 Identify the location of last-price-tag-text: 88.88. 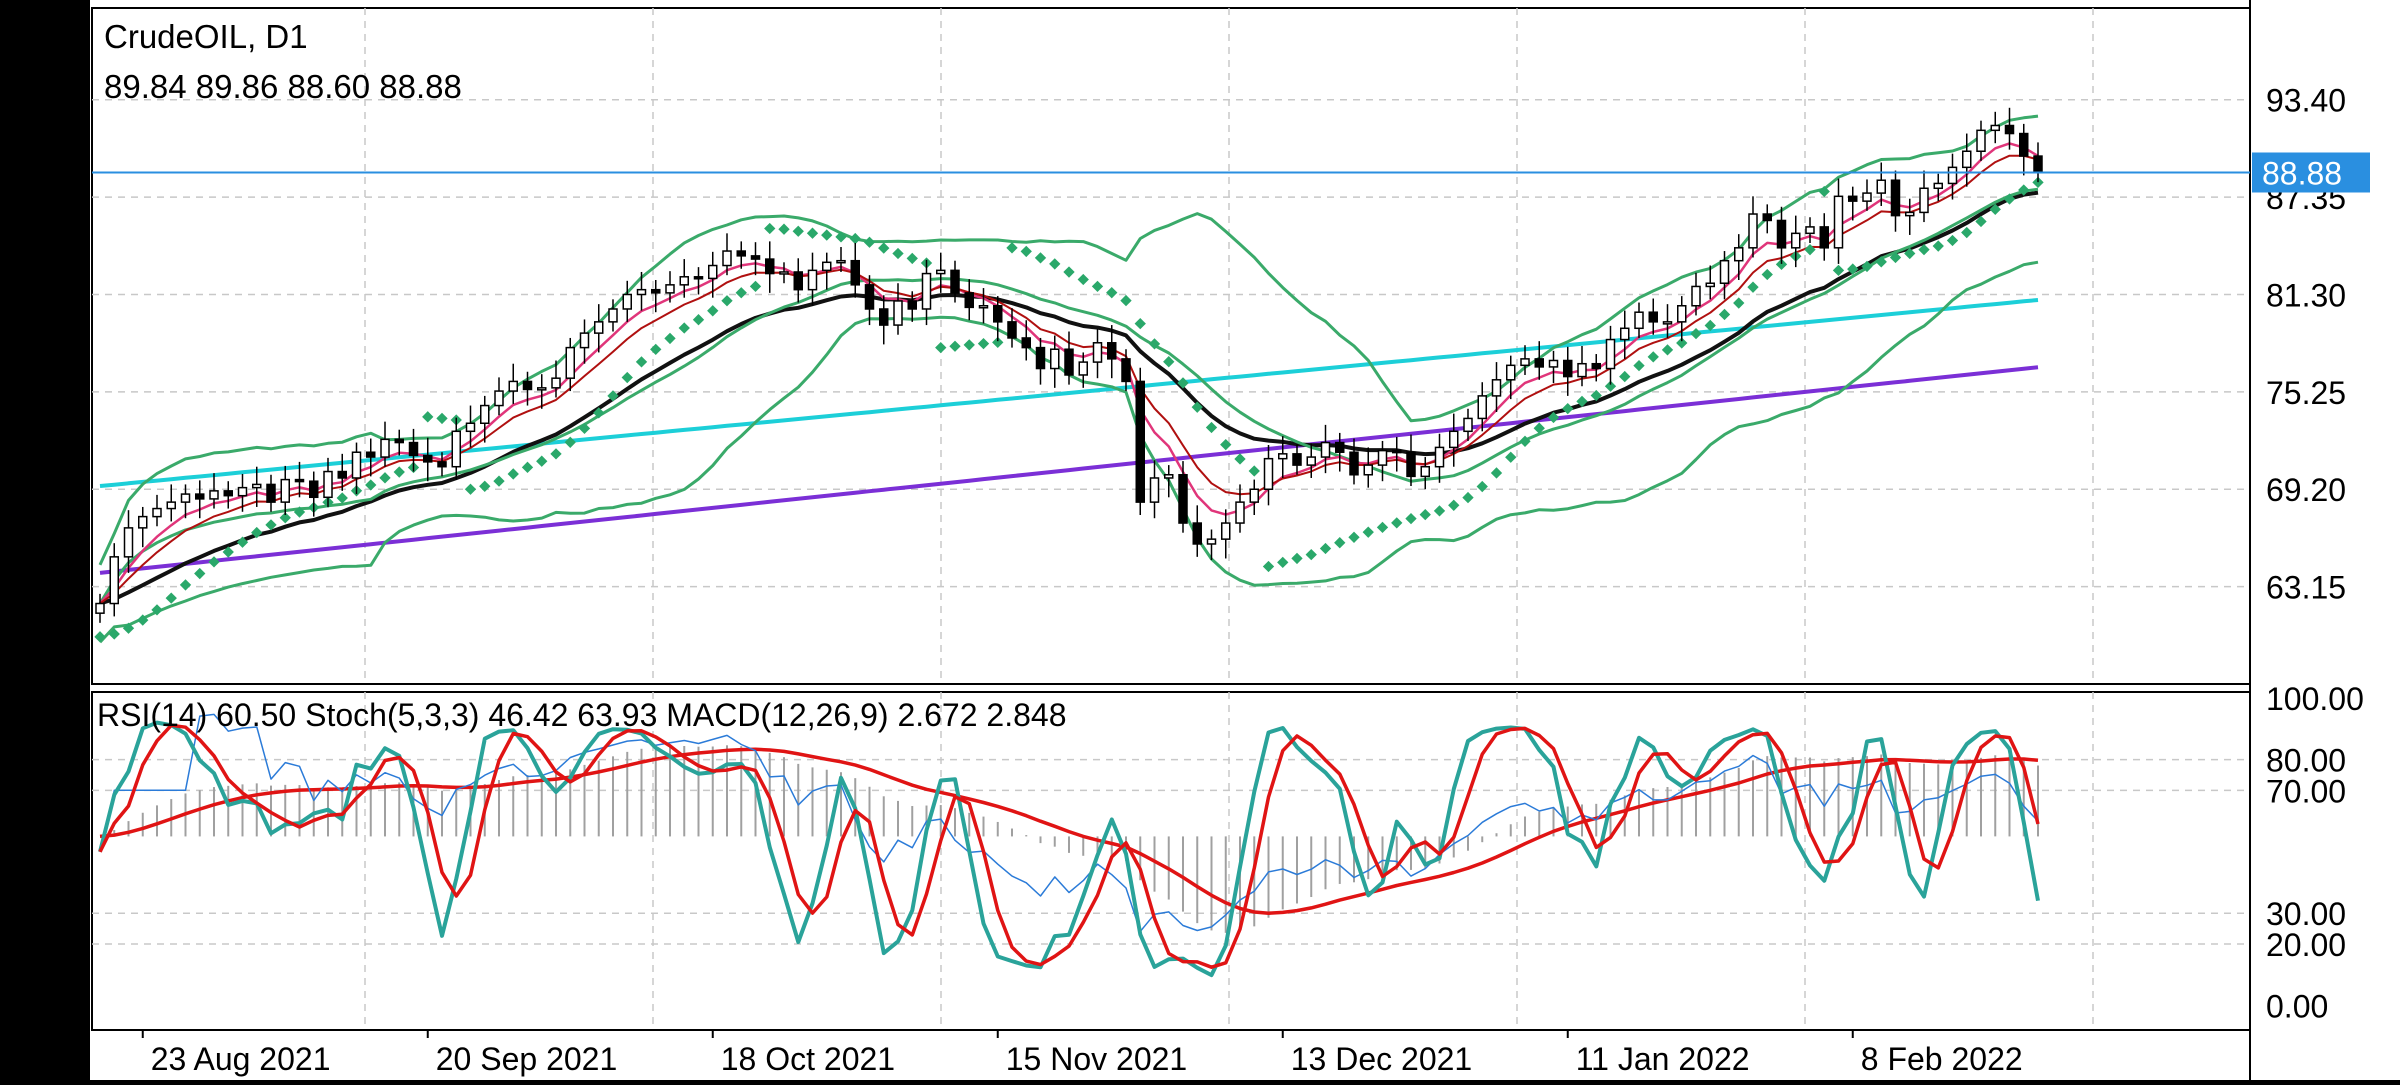
(2302, 173).